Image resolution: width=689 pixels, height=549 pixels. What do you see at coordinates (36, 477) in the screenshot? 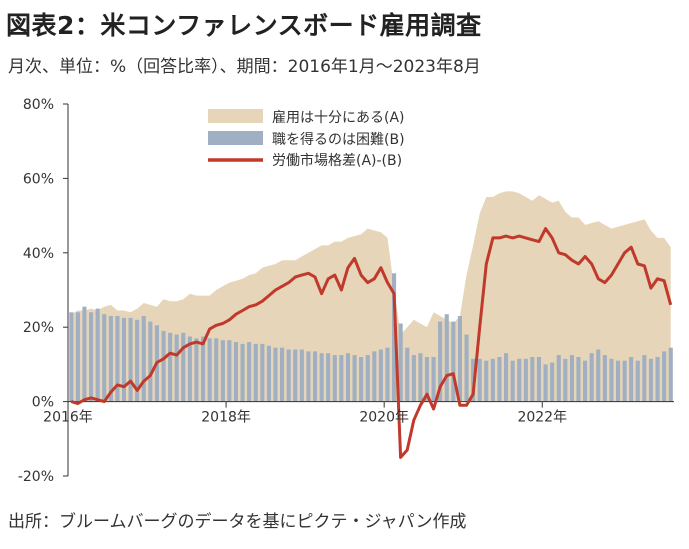
I see `y-tick-label: -20%` at bounding box center [36, 477].